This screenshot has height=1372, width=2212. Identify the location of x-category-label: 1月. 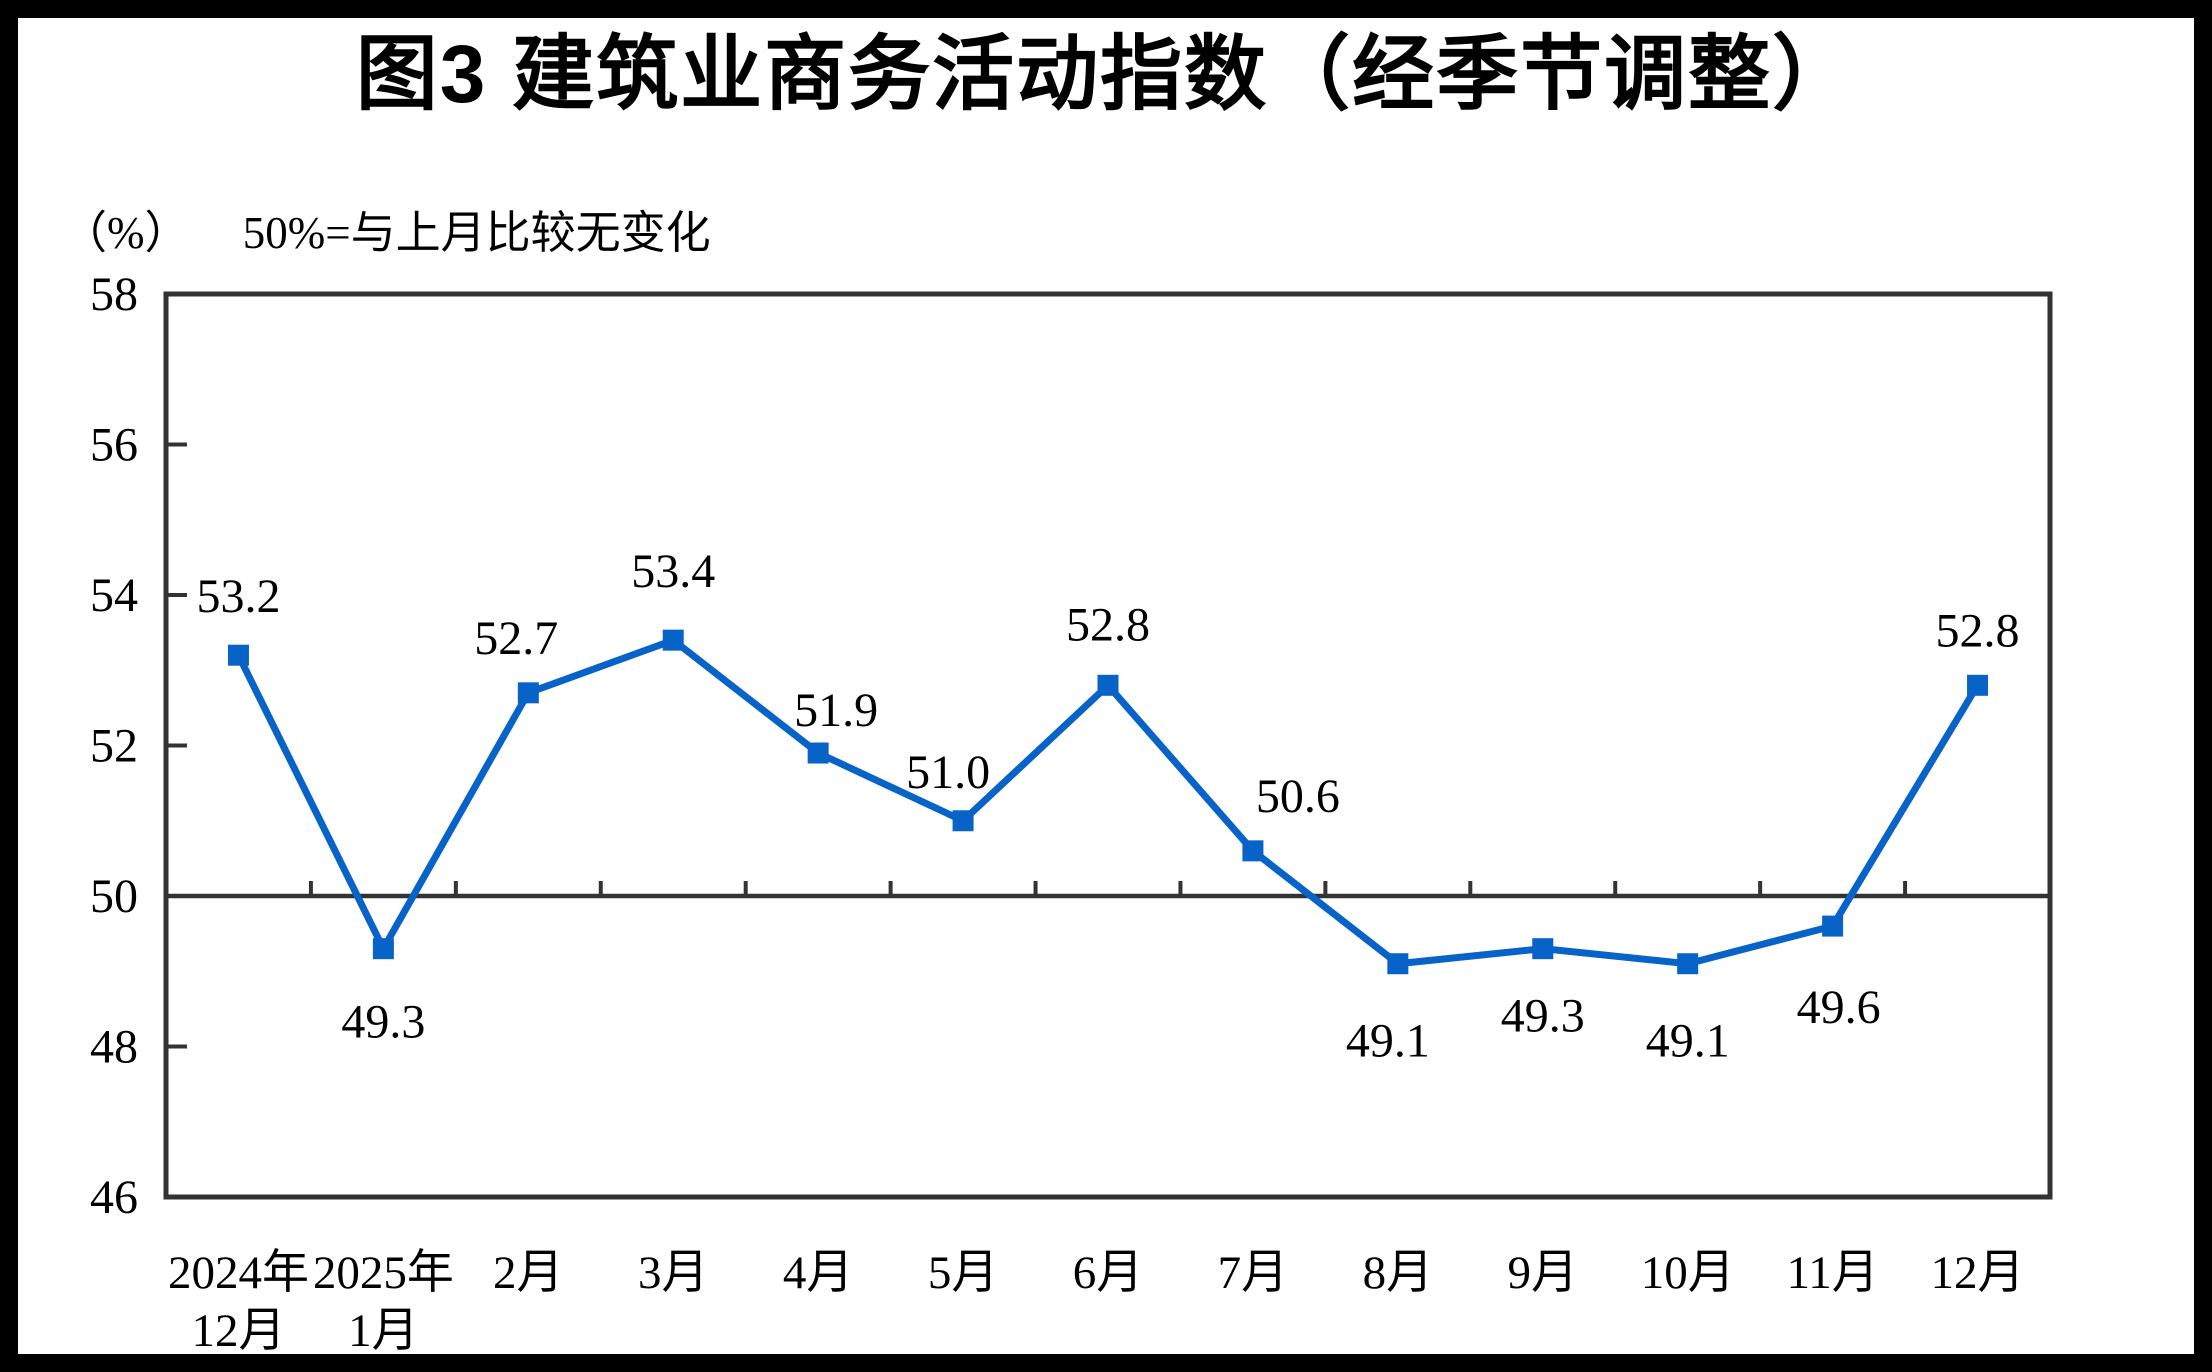
(383, 1331).